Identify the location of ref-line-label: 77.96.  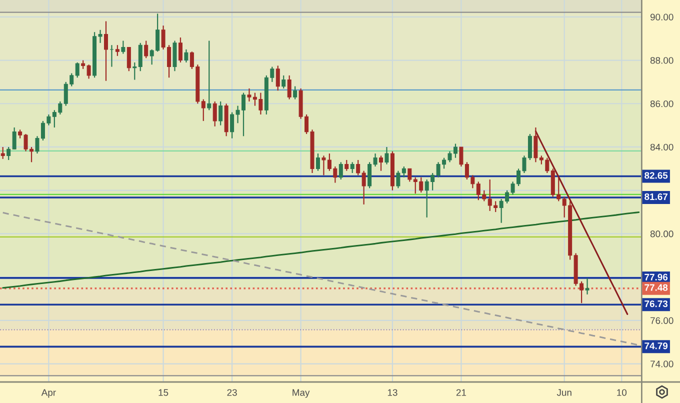
(656, 277).